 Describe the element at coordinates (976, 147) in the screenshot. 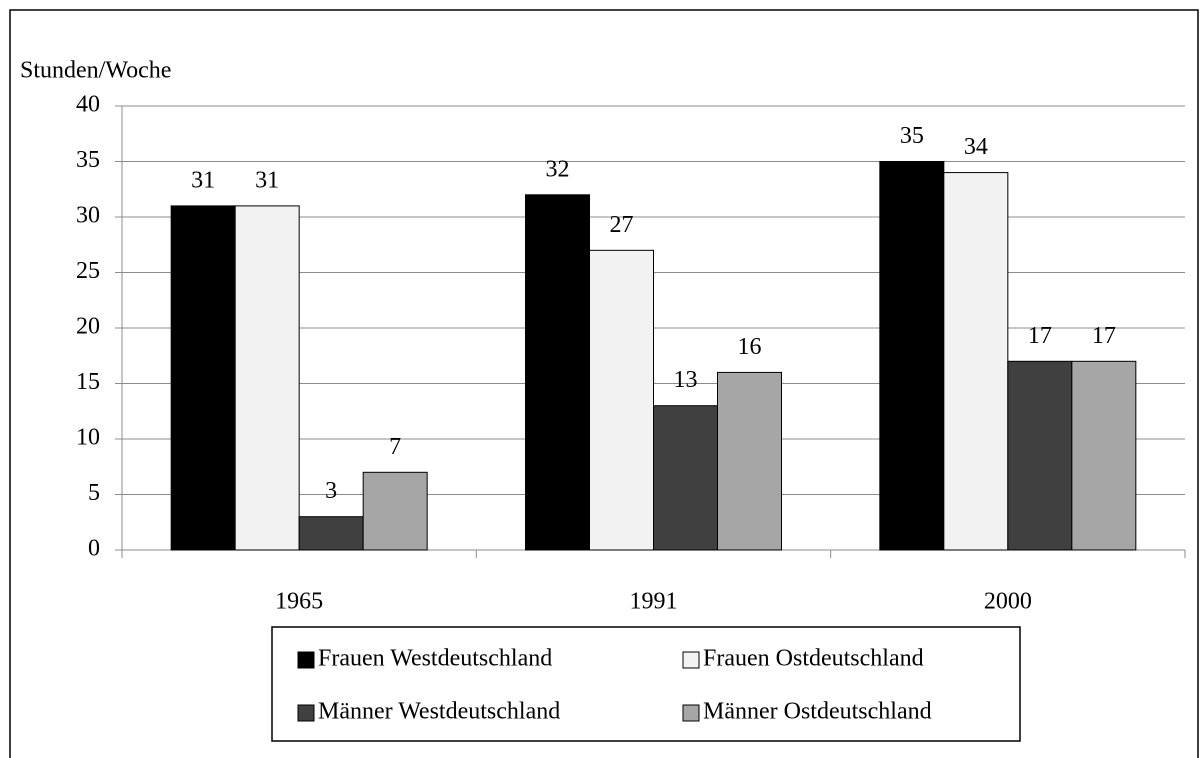

I see `data-label: 34` at that location.